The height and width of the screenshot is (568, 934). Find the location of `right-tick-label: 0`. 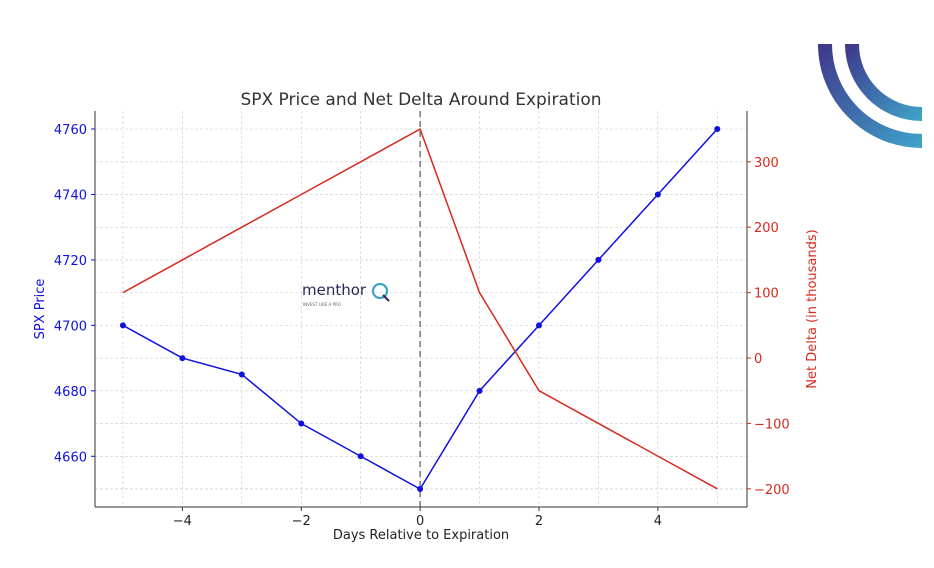

right-tick-label: 0 is located at coordinates (758, 359).